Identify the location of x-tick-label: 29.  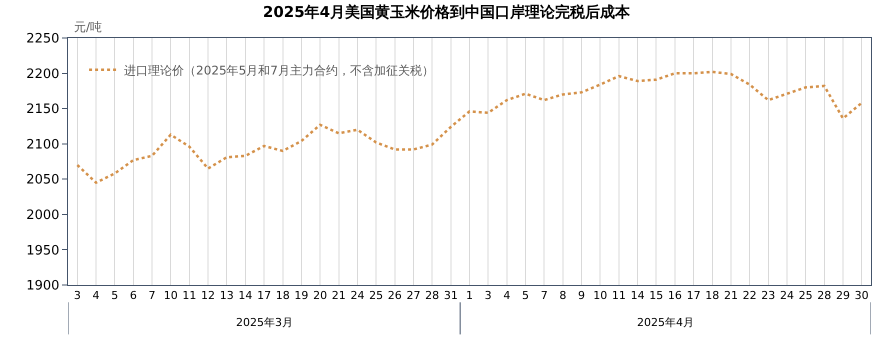
(843, 295).